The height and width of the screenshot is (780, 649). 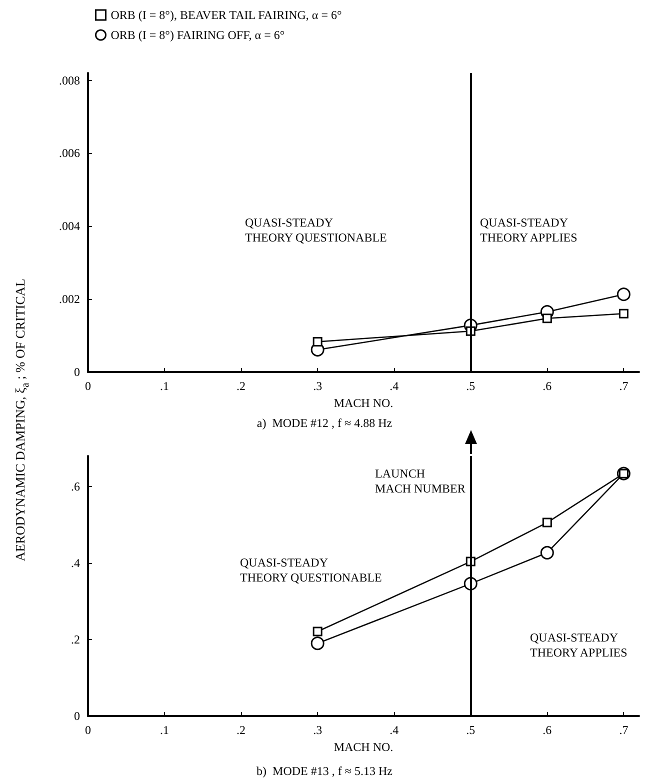 I want to click on text: b) MODE #13 , f ≈ 5.13 Hz, so click(x=324, y=771).